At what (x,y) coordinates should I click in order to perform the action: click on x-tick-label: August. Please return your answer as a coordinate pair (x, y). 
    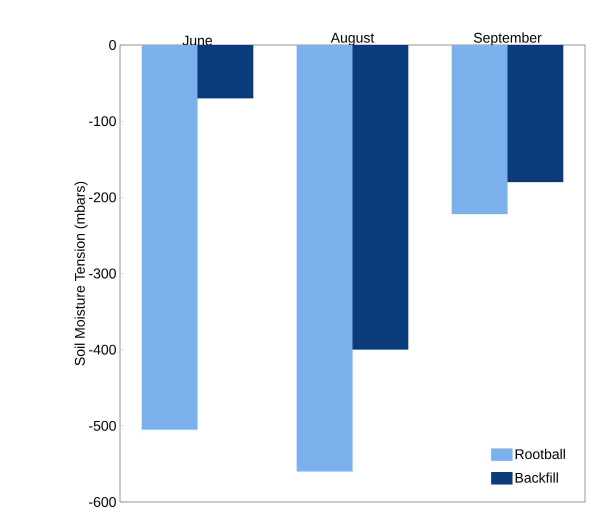
    Looking at the image, I should click on (352, 39).